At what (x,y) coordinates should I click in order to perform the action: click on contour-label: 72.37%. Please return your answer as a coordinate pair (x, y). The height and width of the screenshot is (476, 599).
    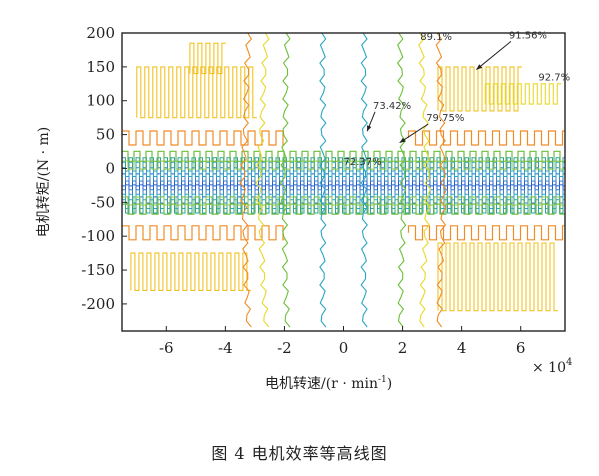
    Looking at the image, I should click on (363, 162).